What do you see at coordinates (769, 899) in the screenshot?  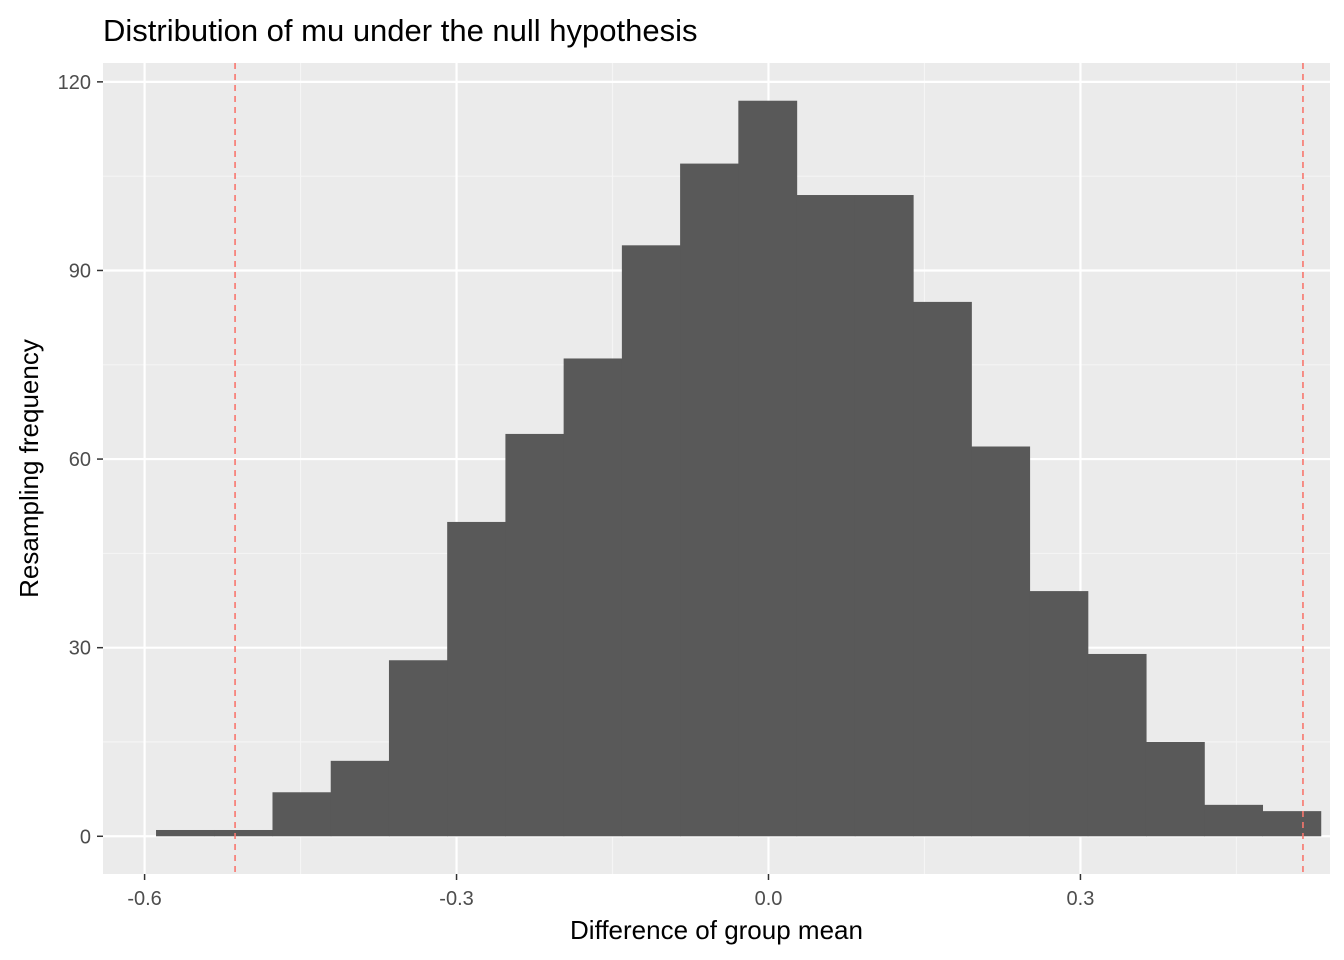 I see `x-tick-label: 0.0` at bounding box center [769, 899].